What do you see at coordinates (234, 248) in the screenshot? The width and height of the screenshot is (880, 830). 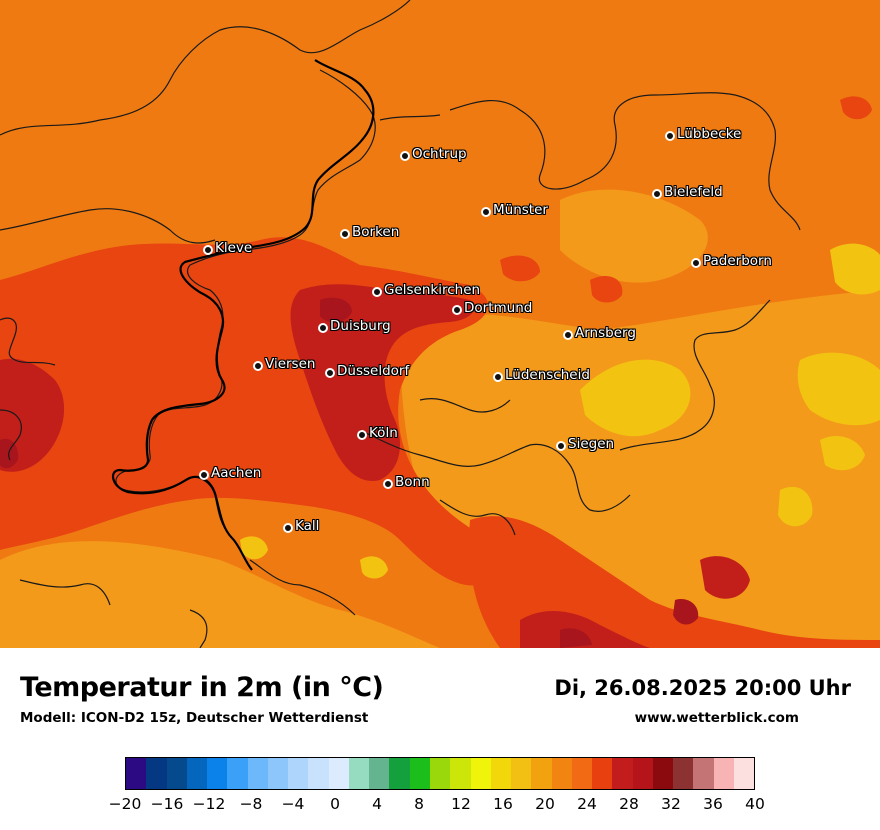 I see `city-label: Kleve` at bounding box center [234, 248].